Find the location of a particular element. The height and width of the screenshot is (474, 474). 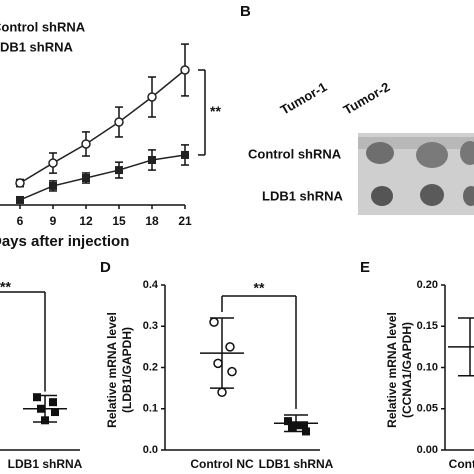

y-axis-label: (LDB1/GAPDH) is located at coordinates (127, 370).